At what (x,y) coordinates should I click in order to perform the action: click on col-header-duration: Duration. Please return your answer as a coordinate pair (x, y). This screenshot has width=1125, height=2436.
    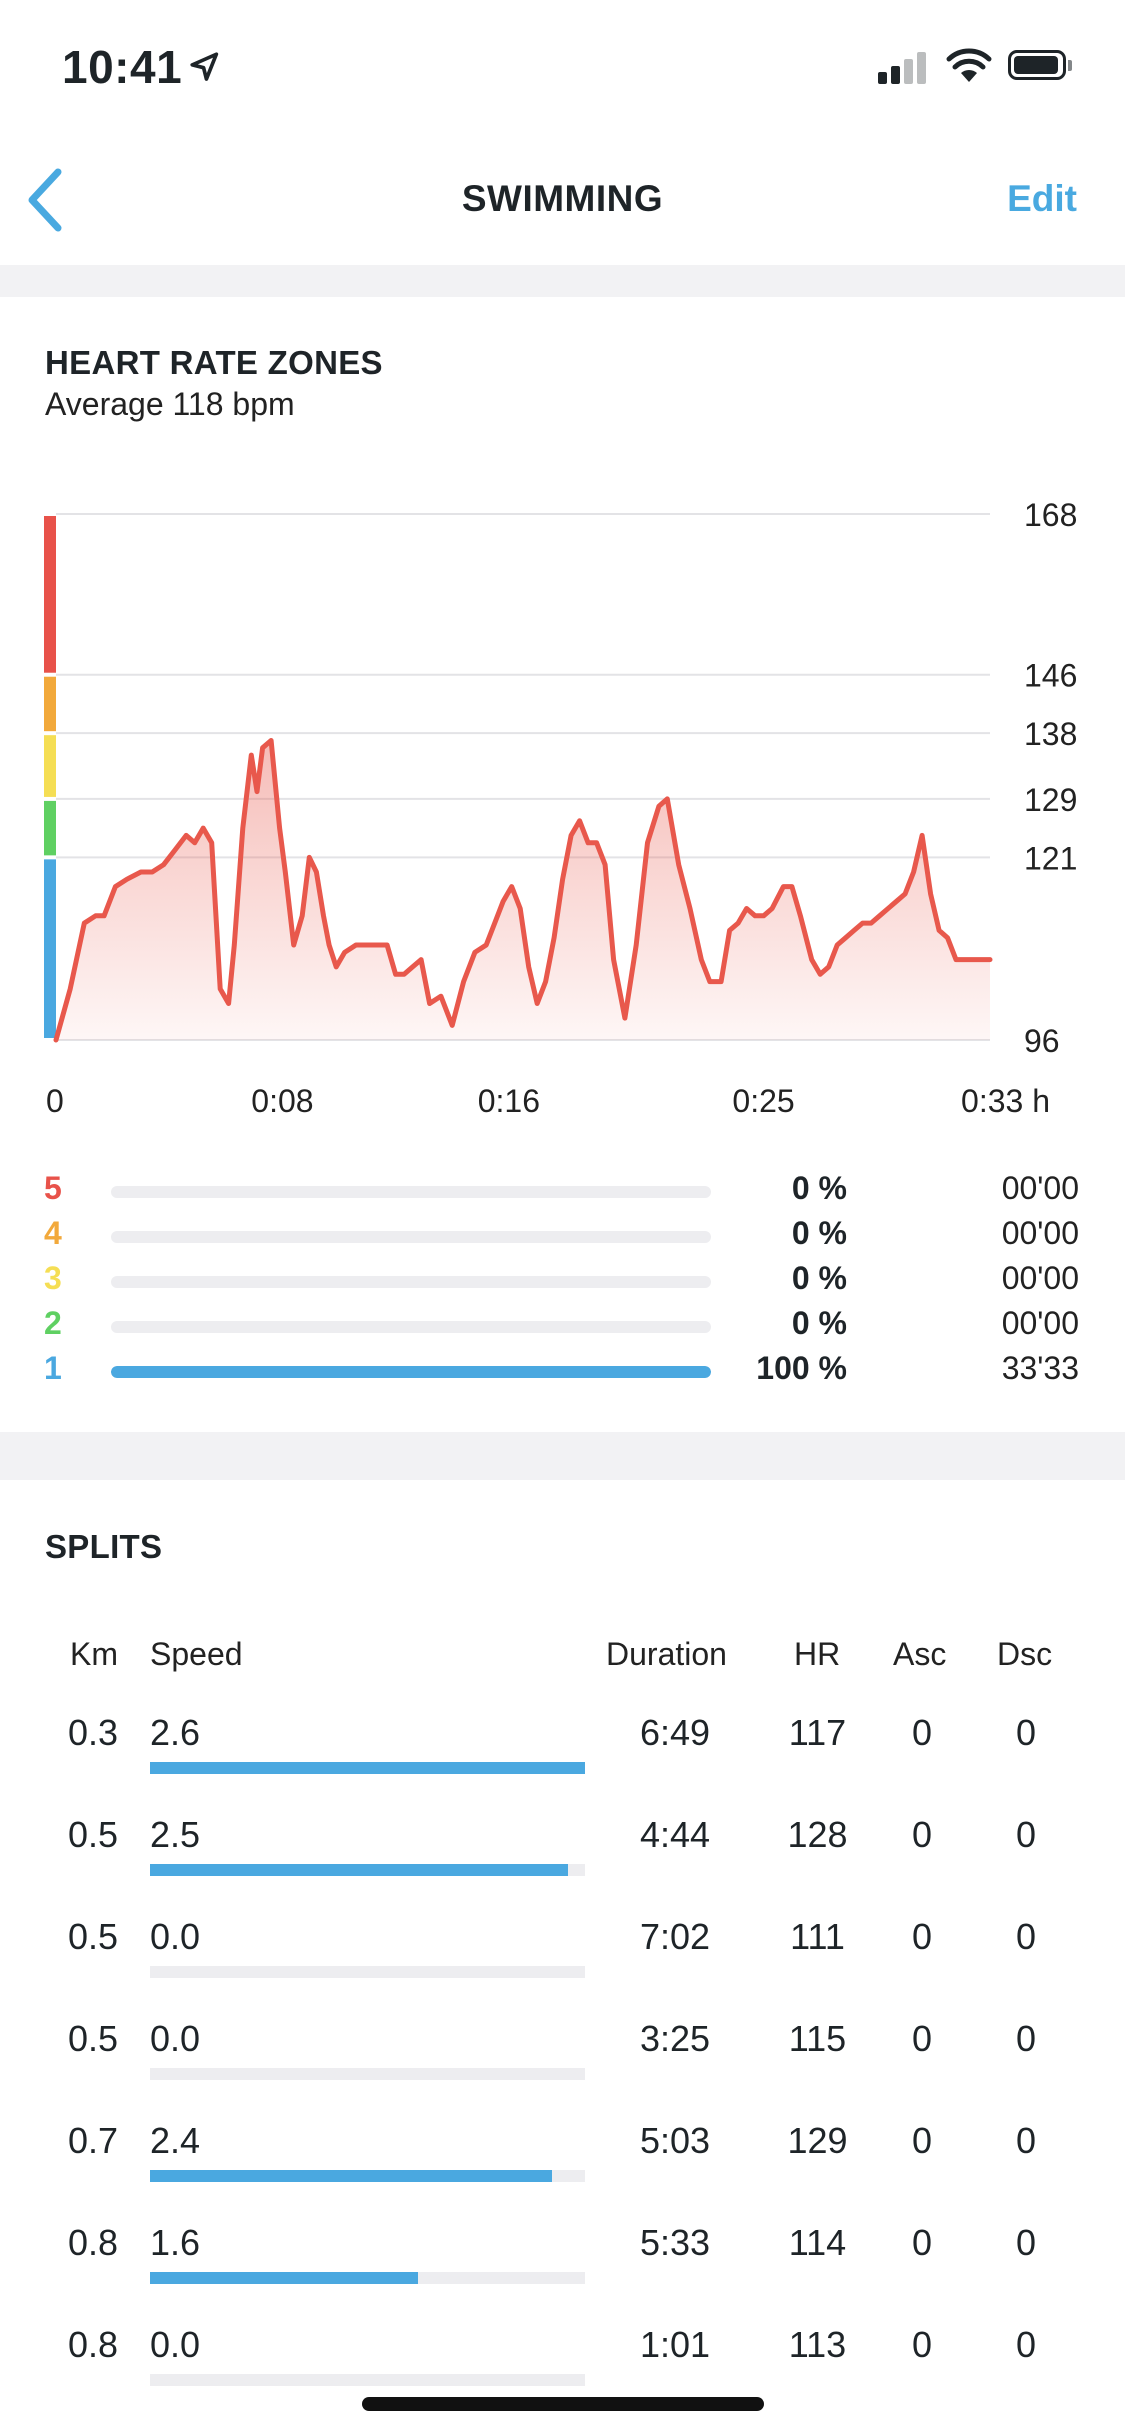
    Looking at the image, I should click on (666, 1654).